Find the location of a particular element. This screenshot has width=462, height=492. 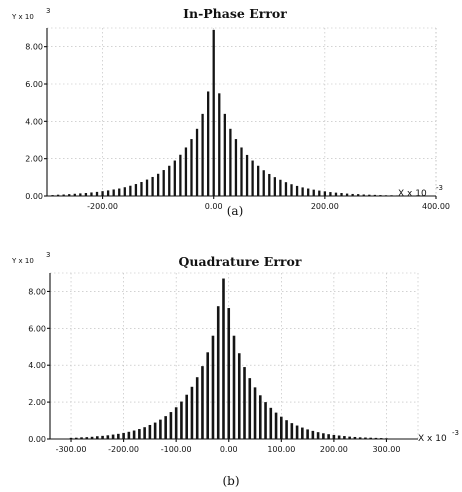

x-tick-label: 200.00 is located at coordinates (334, 449).